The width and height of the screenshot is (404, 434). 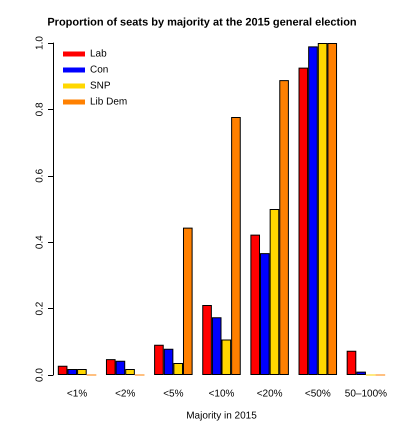 What do you see at coordinates (40, 175) in the screenshot?
I see `y-tick-label: 0.6` at bounding box center [40, 175].